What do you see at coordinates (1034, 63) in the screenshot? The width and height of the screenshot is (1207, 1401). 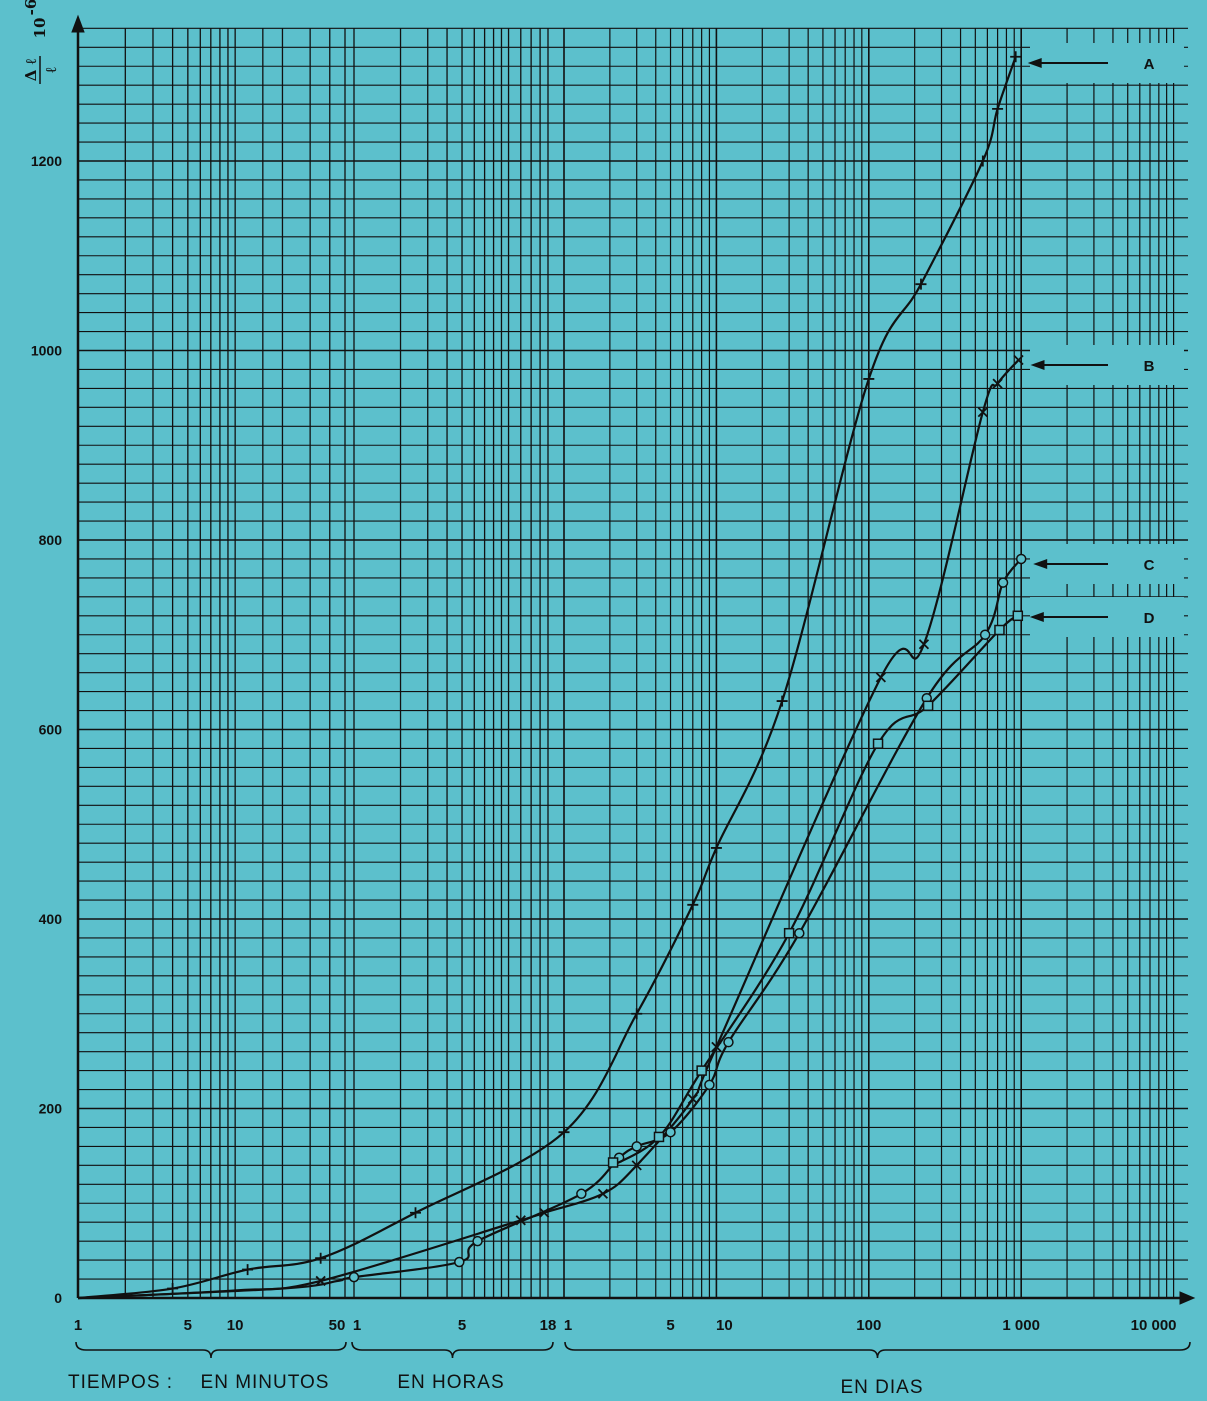 I see `series-A-arrowhead` at bounding box center [1034, 63].